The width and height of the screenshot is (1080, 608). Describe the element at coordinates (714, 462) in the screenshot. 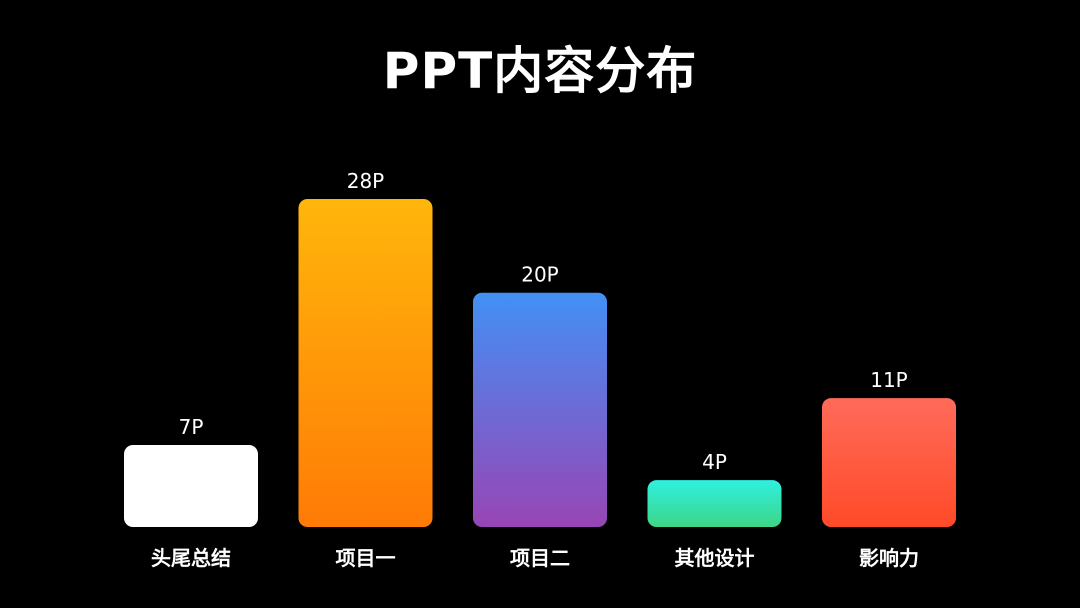

I see `bar-value-label: 4P` at that location.